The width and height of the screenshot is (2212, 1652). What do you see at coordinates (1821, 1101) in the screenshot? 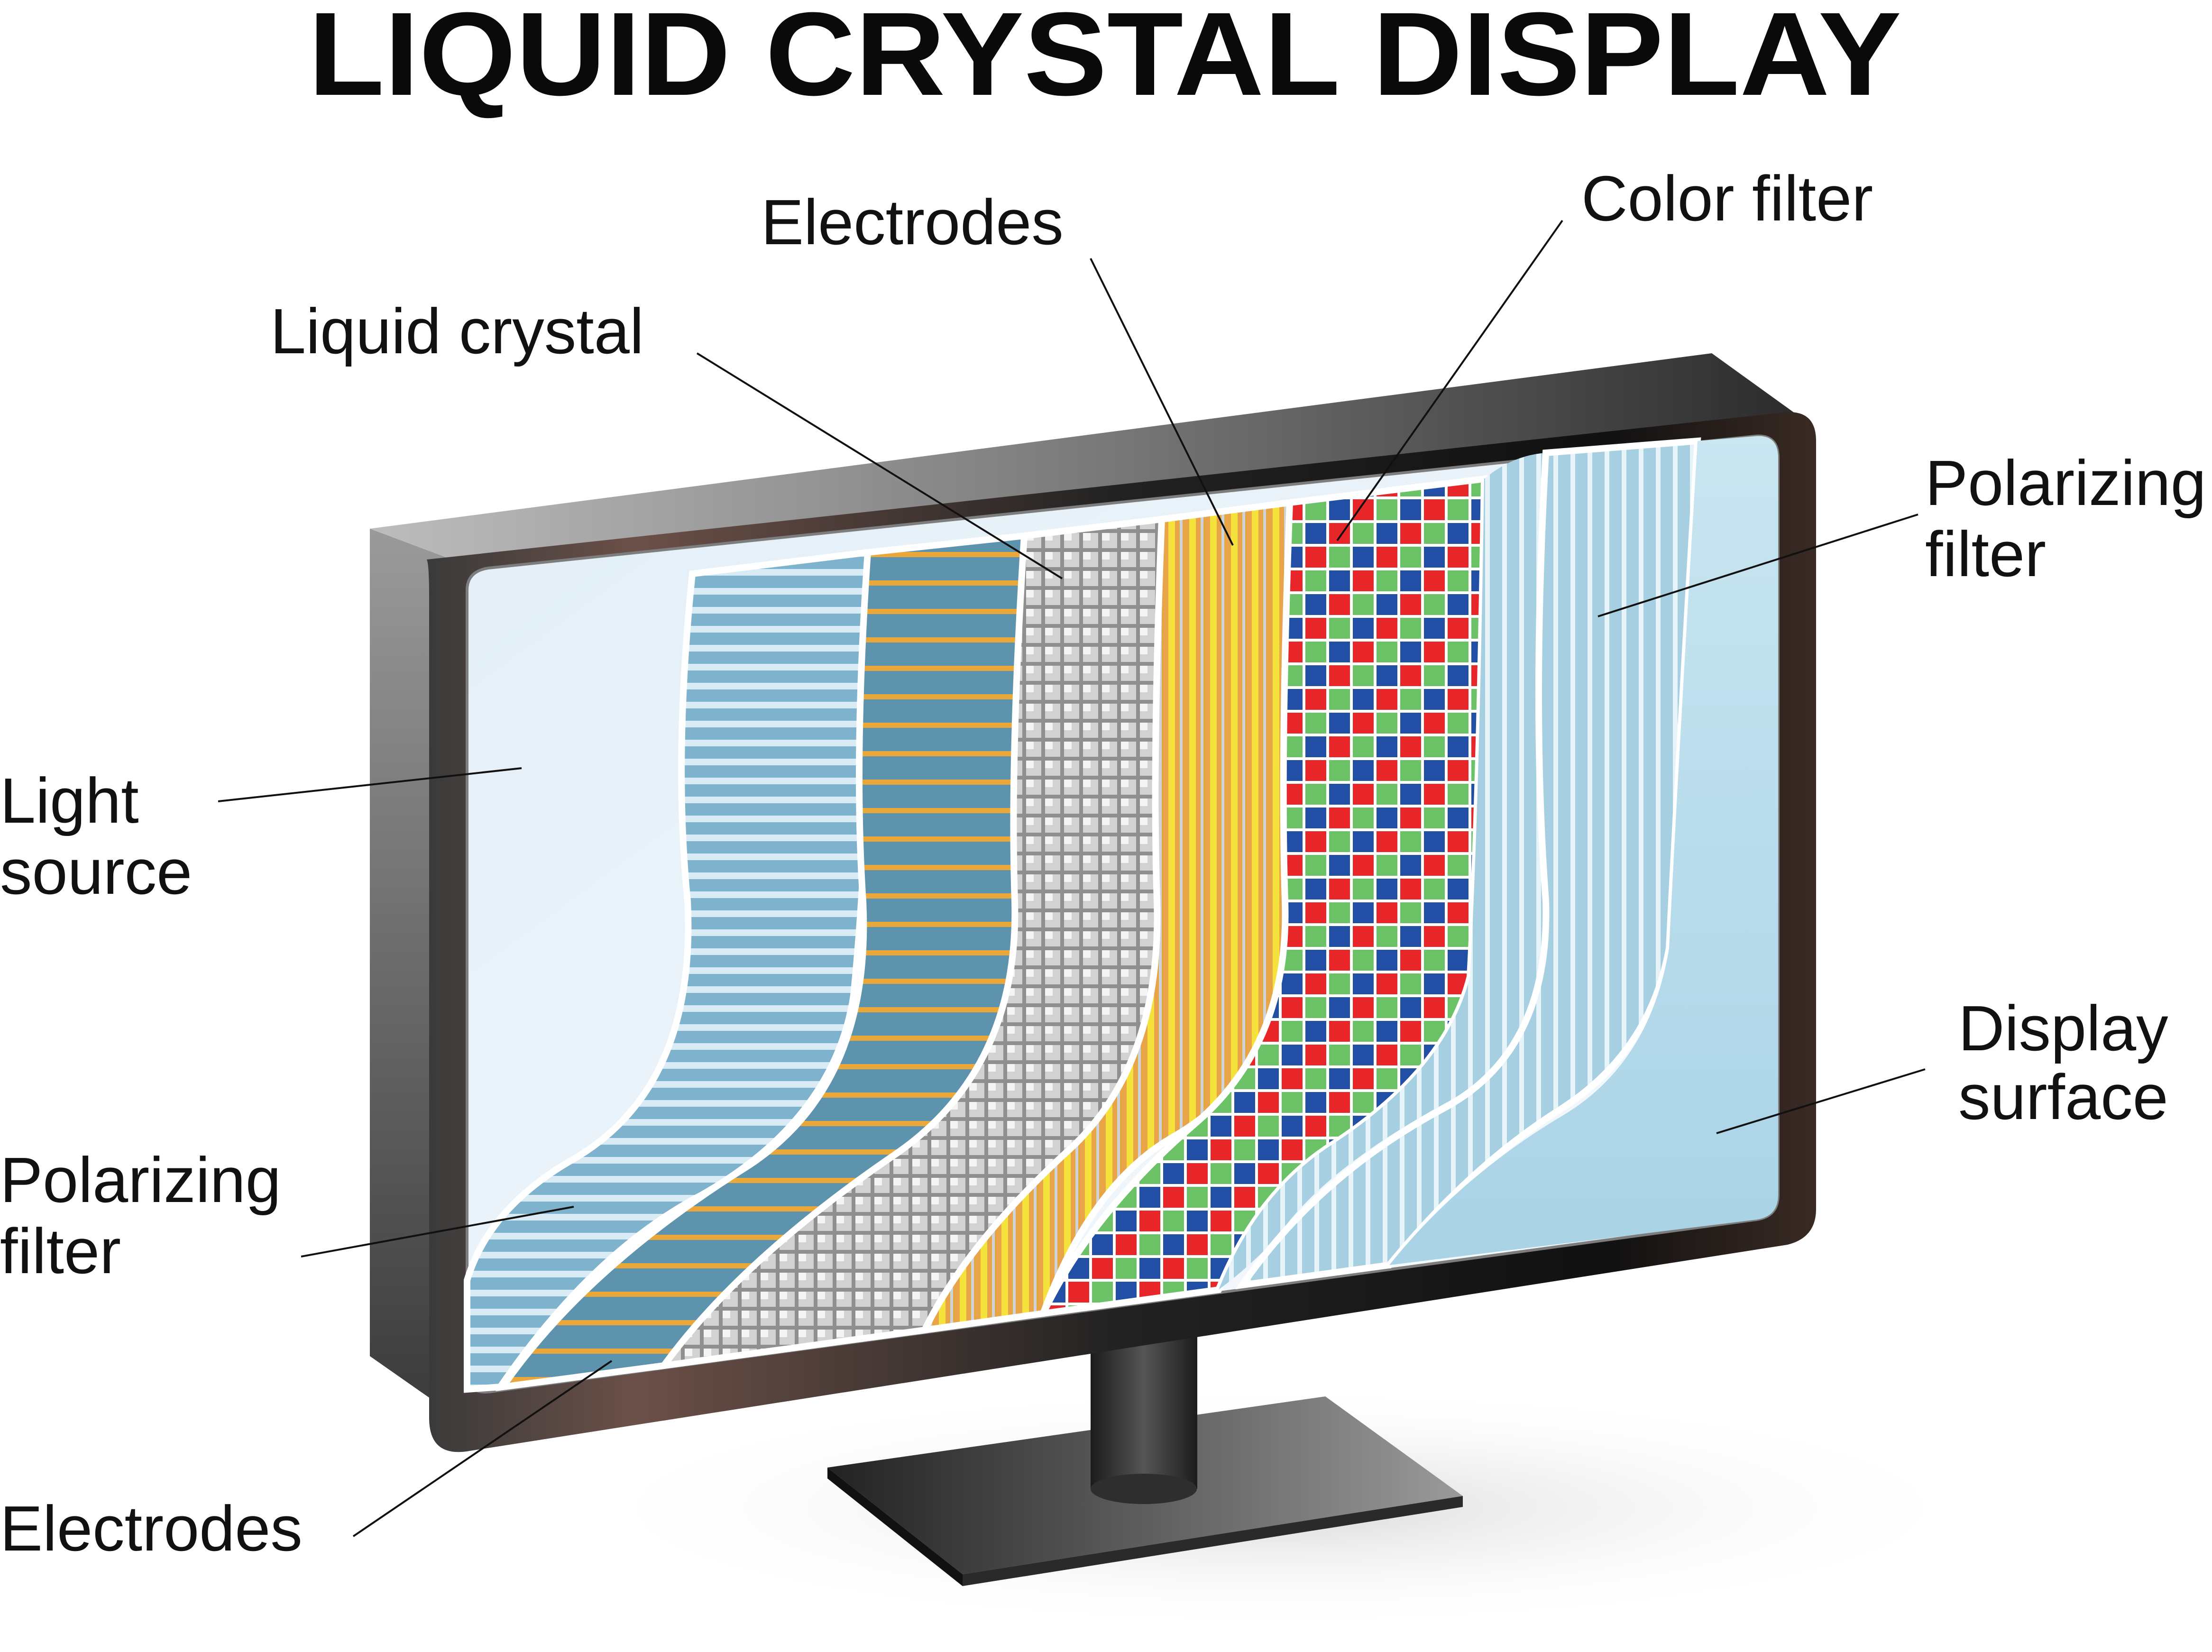
I see `leader-display-surface` at bounding box center [1821, 1101].